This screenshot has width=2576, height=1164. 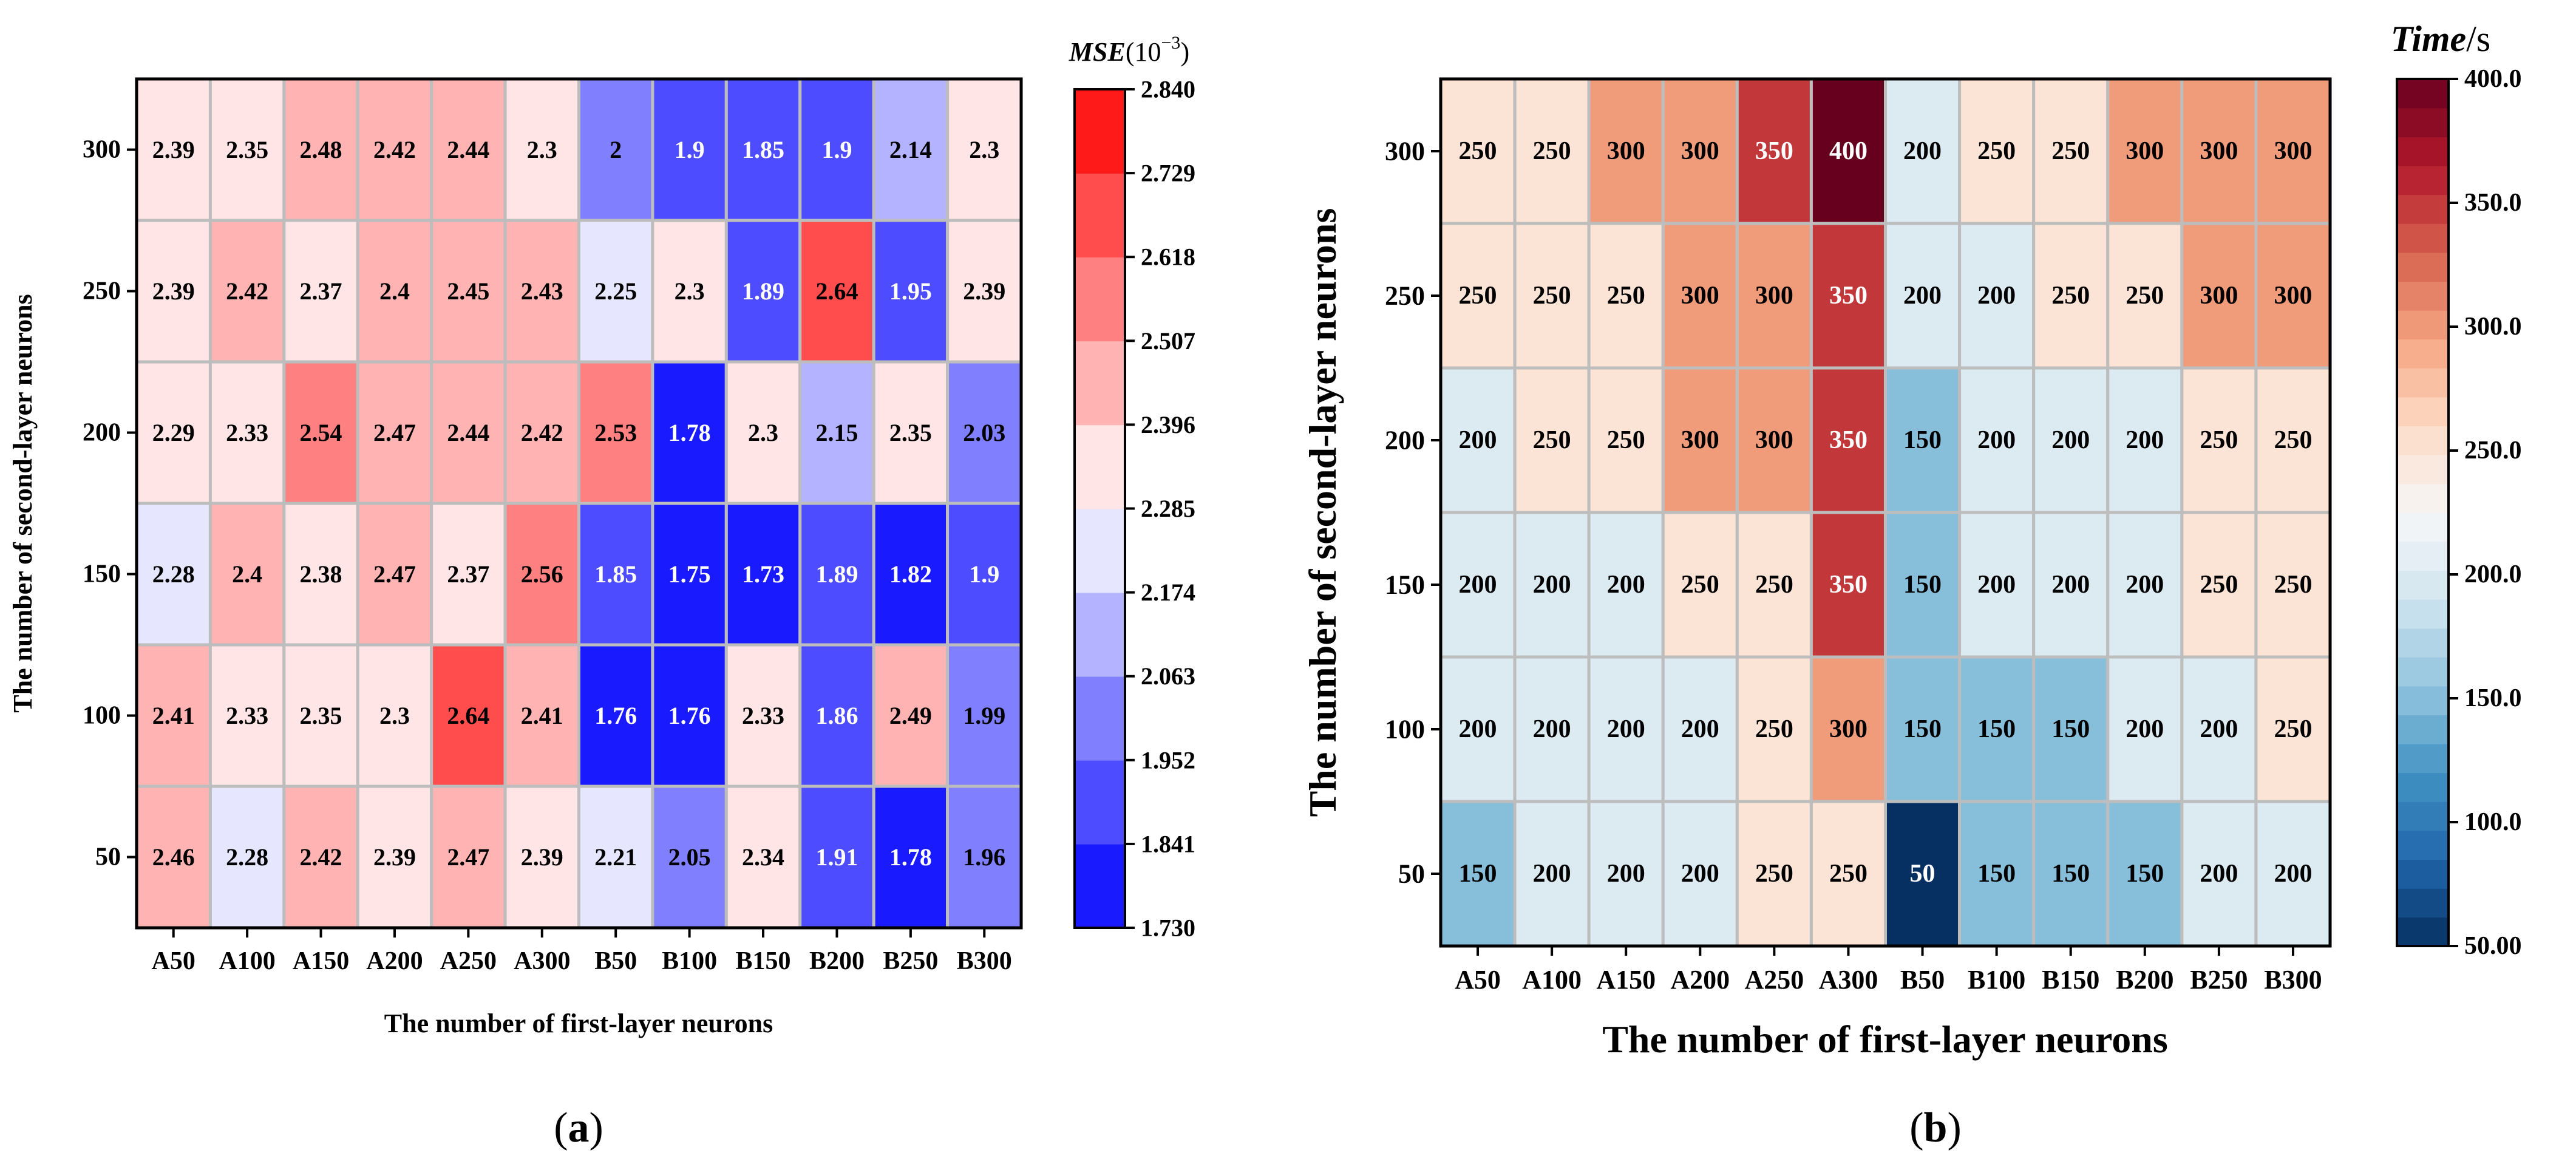 What do you see at coordinates (542, 574) in the screenshot?
I see `heatmap-cell-value: 2.56` at bounding box center [542, 574].